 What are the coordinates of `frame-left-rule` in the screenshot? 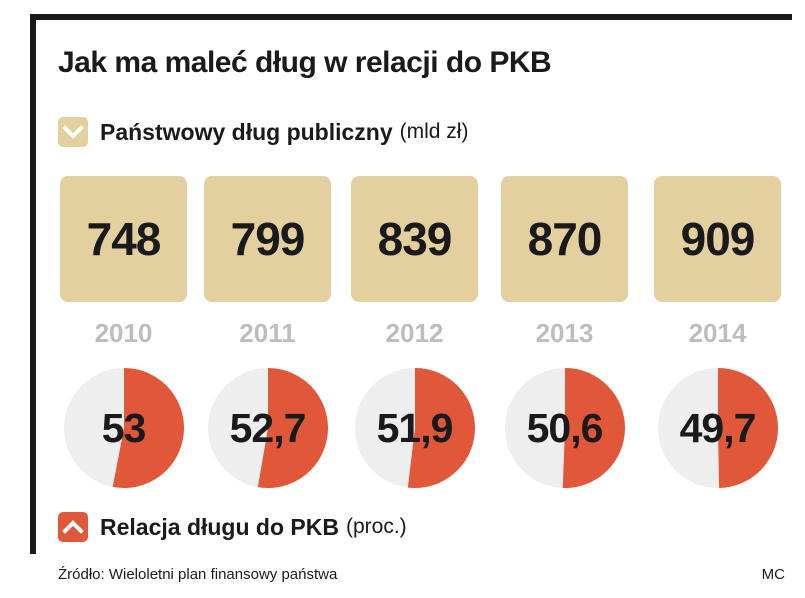 It's located at (33, 284).